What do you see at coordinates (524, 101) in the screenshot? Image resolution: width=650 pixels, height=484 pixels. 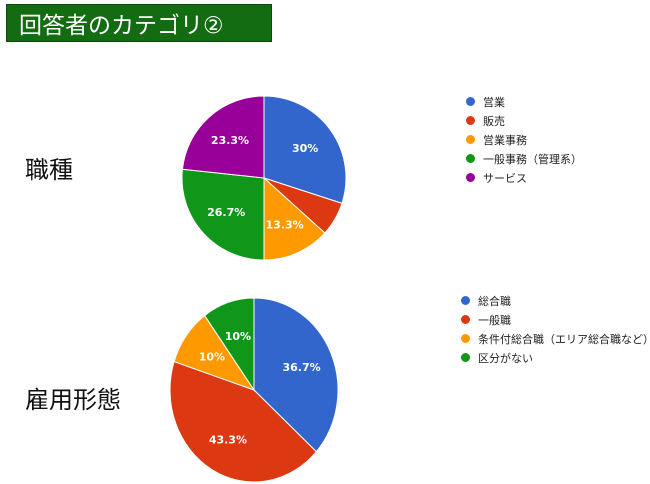 I see `legend1-item-0: 営業` at bounding box center [524, 101].